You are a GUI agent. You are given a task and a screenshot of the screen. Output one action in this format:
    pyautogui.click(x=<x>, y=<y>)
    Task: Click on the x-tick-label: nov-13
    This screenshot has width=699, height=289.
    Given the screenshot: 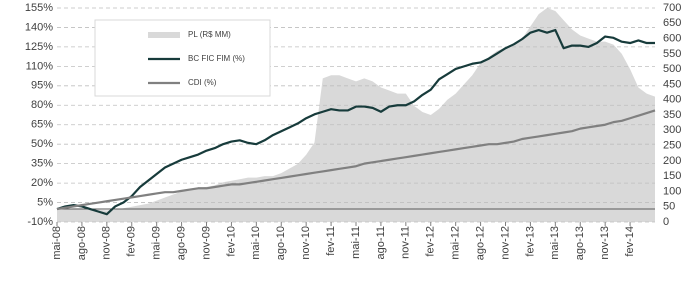 What is the action you would take?
    pyautogui.click(x=605, y=243)
    